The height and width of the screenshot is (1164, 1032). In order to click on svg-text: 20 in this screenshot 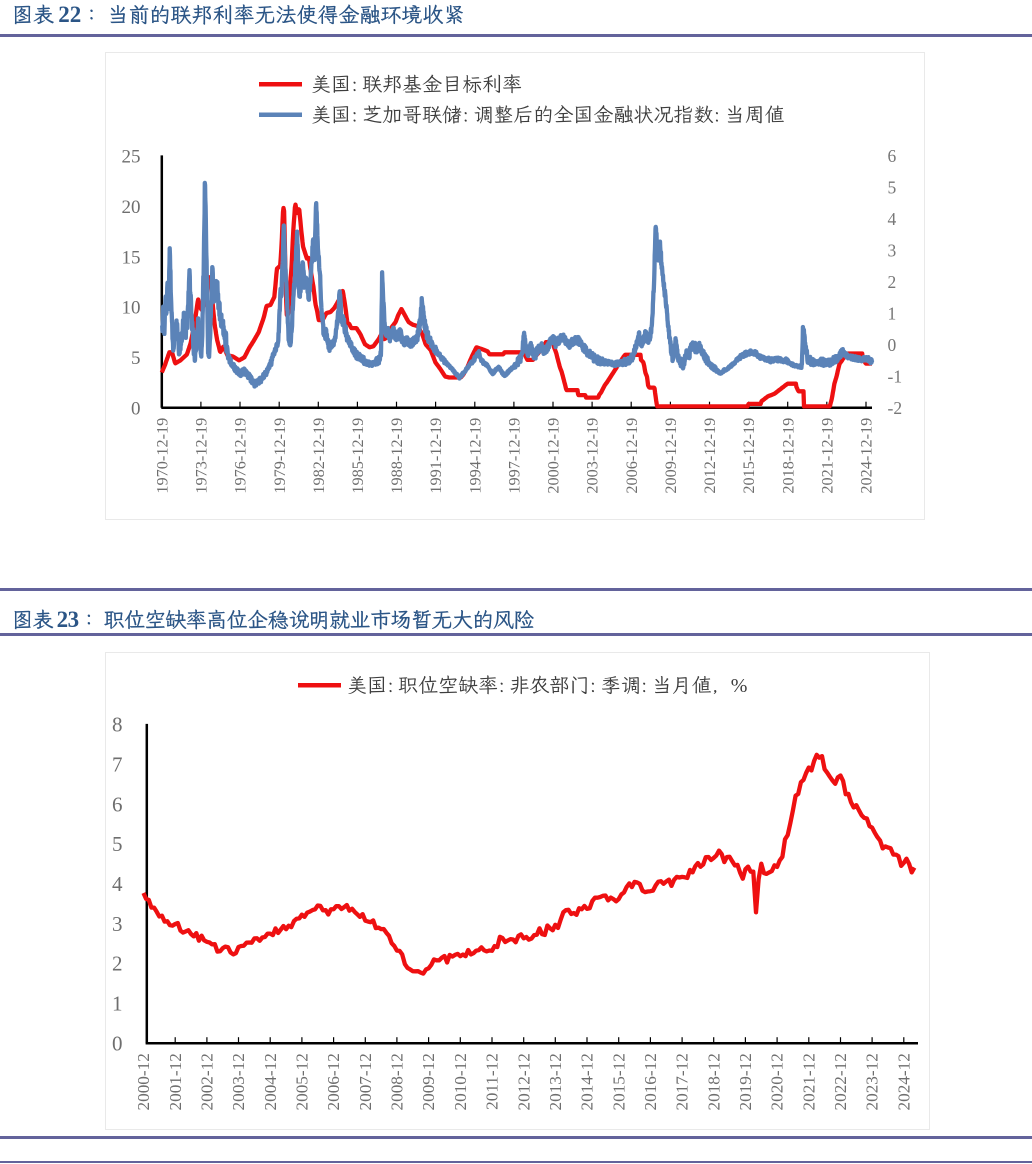, I will do `click(131, 207)`.